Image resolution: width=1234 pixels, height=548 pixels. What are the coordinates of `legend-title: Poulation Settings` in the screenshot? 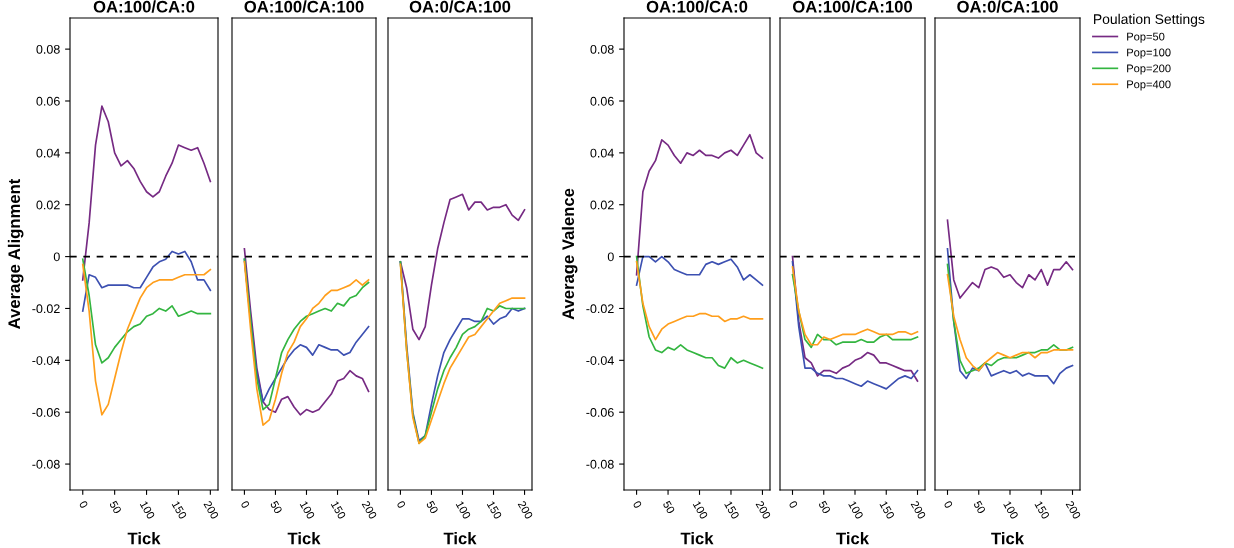 It's located at (1149, 20).